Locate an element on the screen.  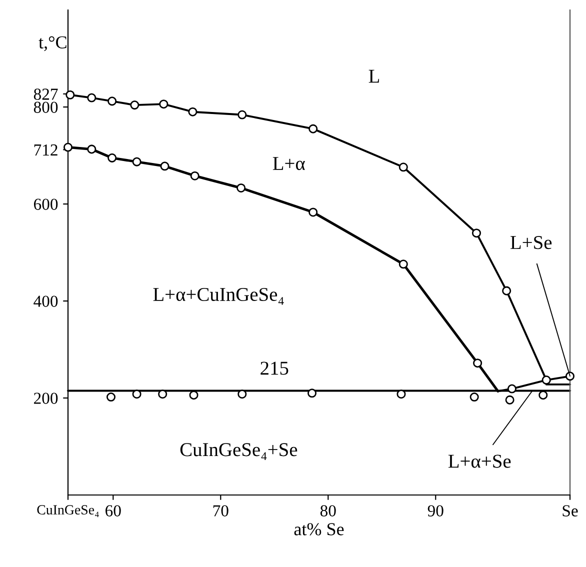
y-tick-label: 800 is located at coordinates (46, 107).